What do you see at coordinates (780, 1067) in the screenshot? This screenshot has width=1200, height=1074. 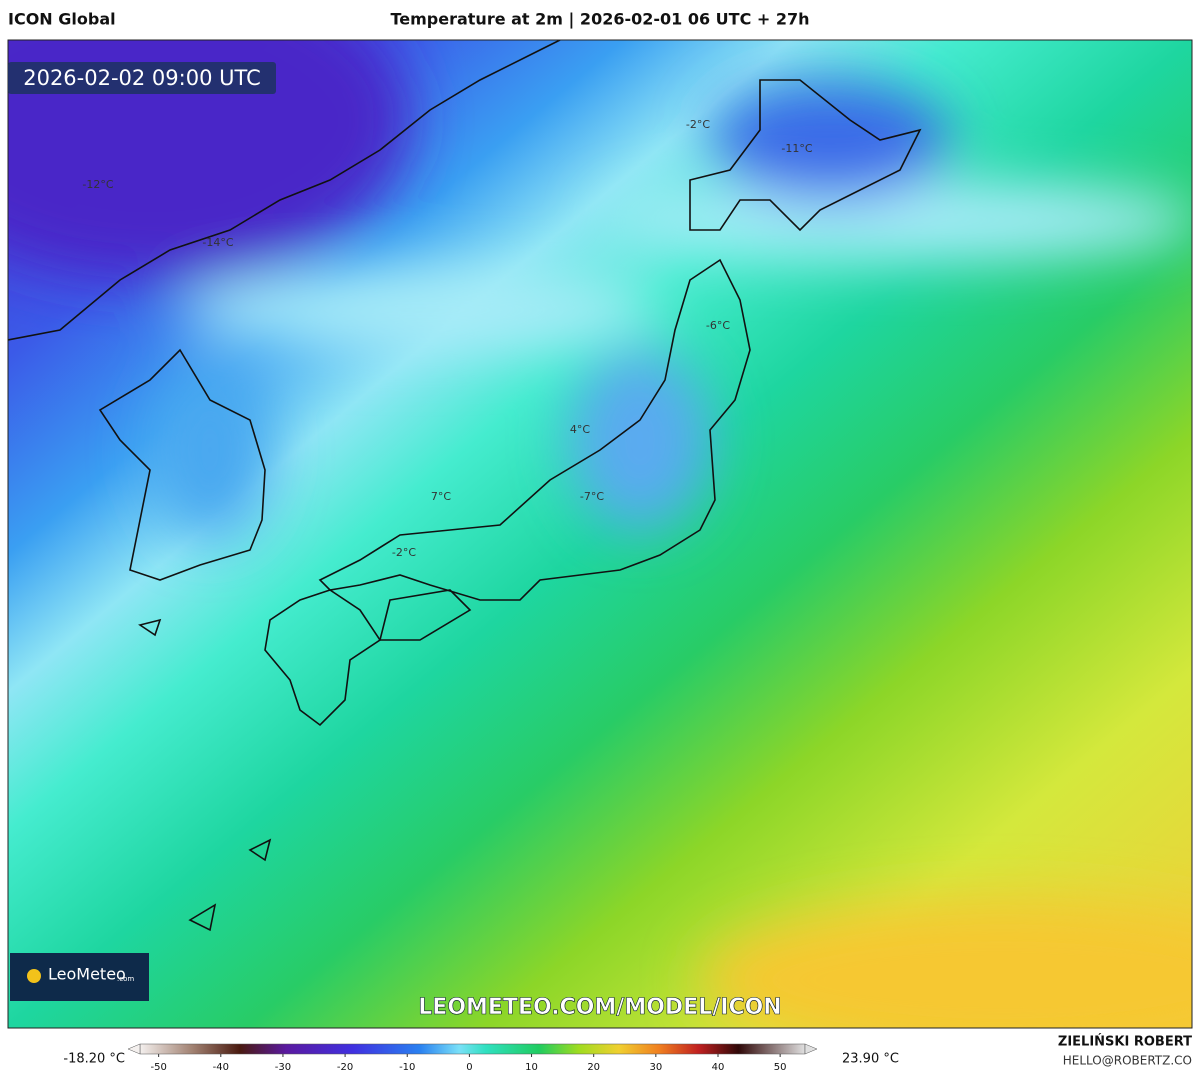 I see `colorbar-tick-label: 50` at bounding box center [780, 1067].